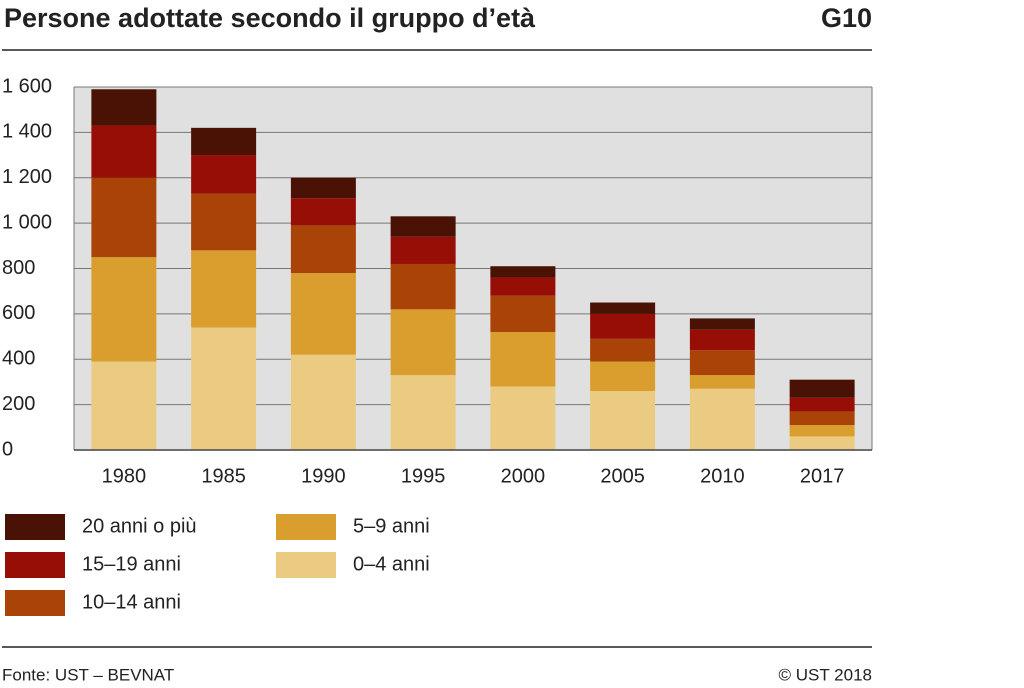 This screenshot has width=1024, height=688. I want to click on x-tick-label: 2017, so click(822, 476).